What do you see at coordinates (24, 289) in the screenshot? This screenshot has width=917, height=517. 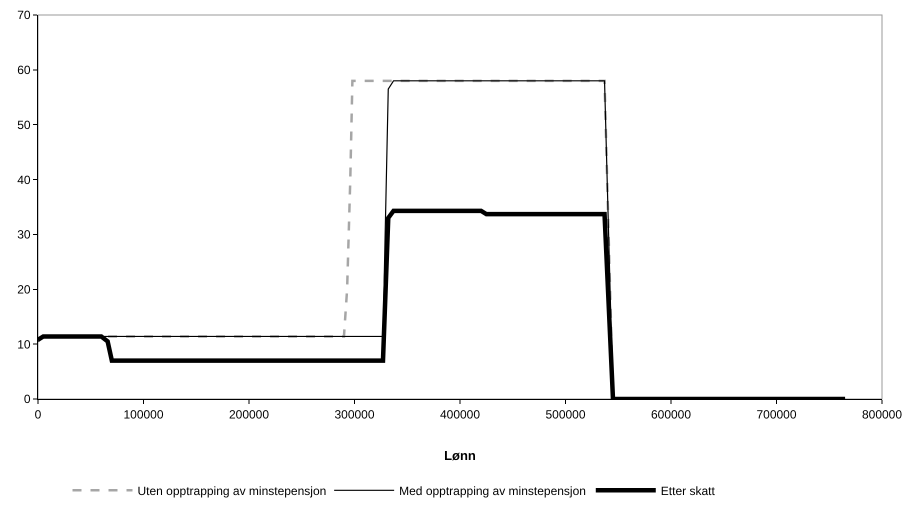 I see `y-tick-label: 20` at bounding box center [24, 289].